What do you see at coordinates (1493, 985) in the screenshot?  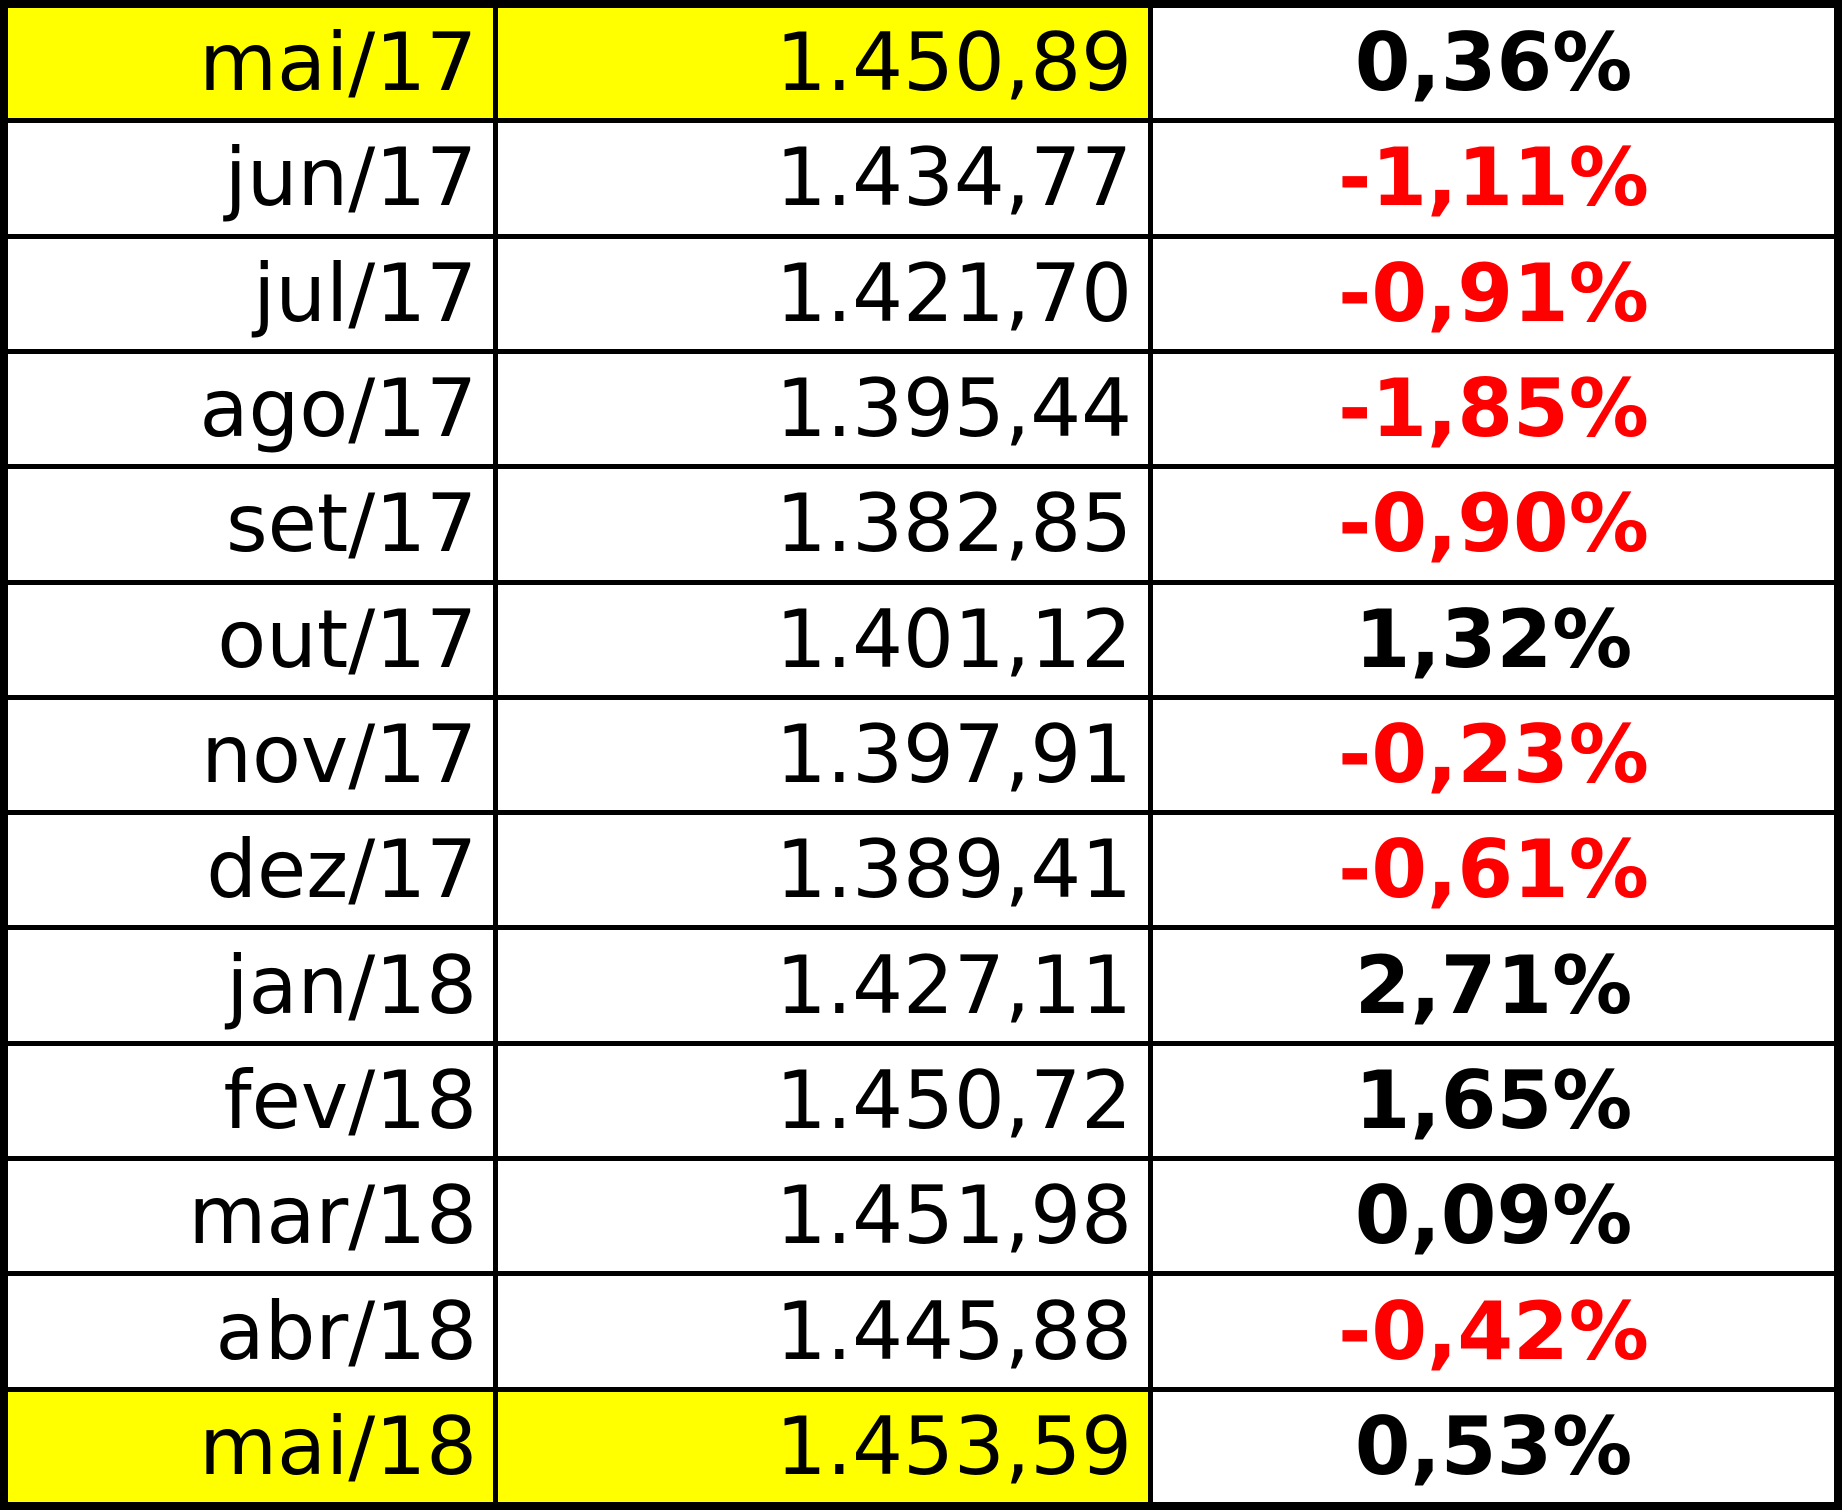 I see `change-cell: 2,71%` at bounding box center [1493, 985].